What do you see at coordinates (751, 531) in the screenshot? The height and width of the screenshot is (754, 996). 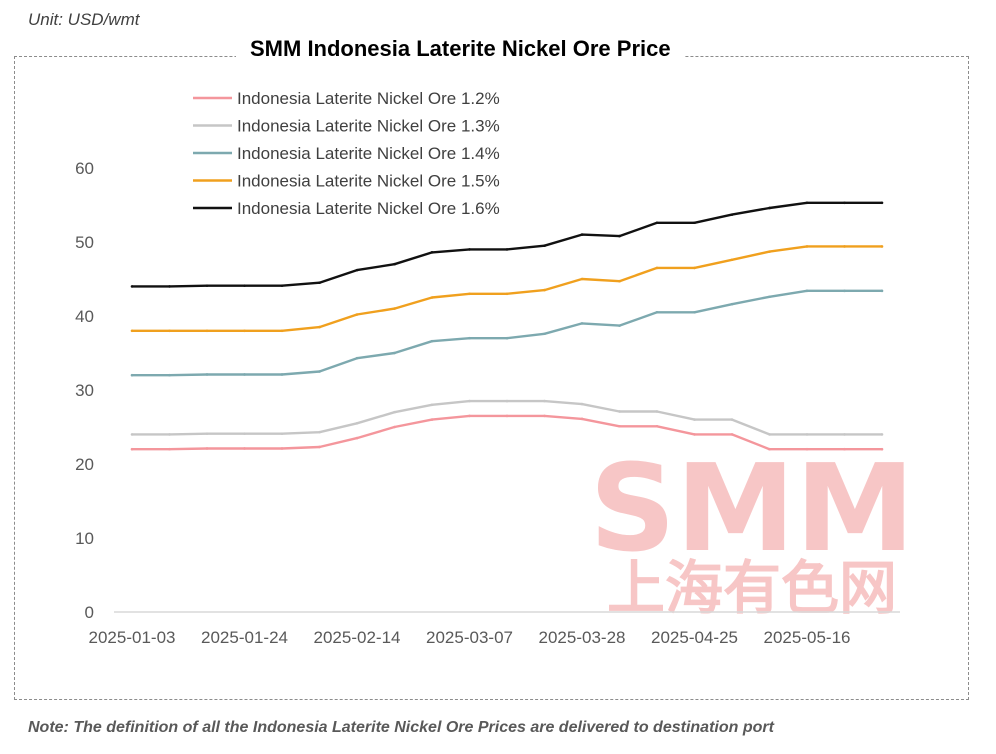 I see `smm-watermark: SMM 上海有色网` at bounding box center [751, 531].